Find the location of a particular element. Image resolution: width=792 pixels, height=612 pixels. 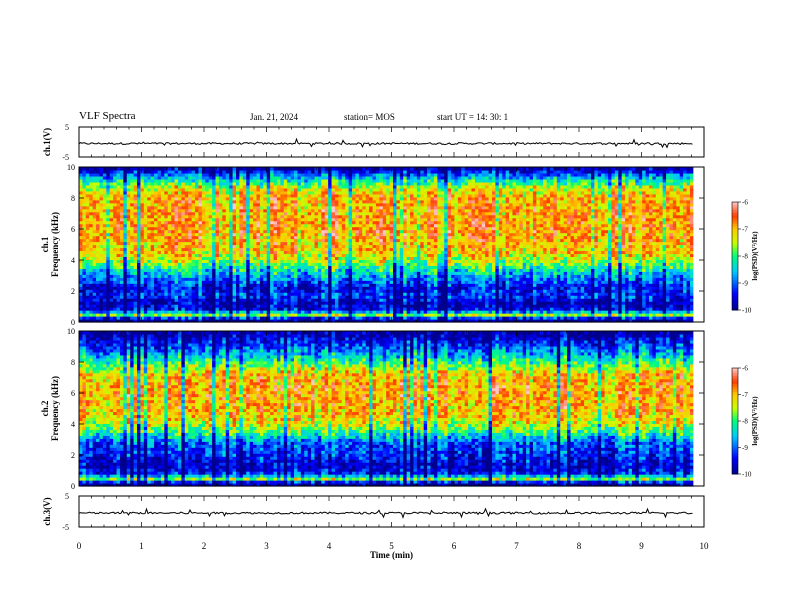

x-tick-label-3: 3 is located at coordinates (266, 546).